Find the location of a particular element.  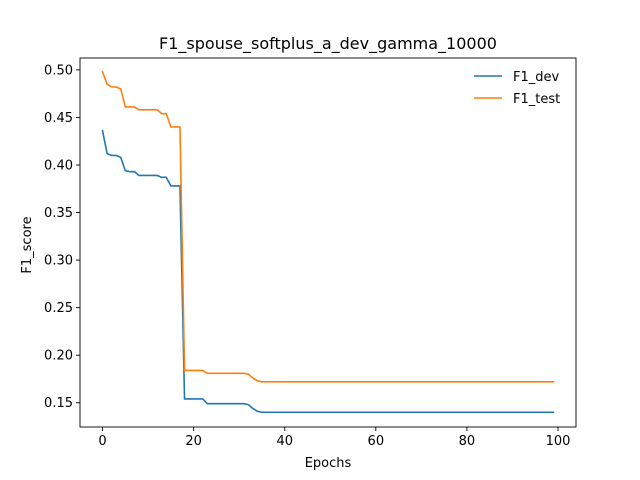

y-axis-label: F1_score is located at coordinates (27, 244).